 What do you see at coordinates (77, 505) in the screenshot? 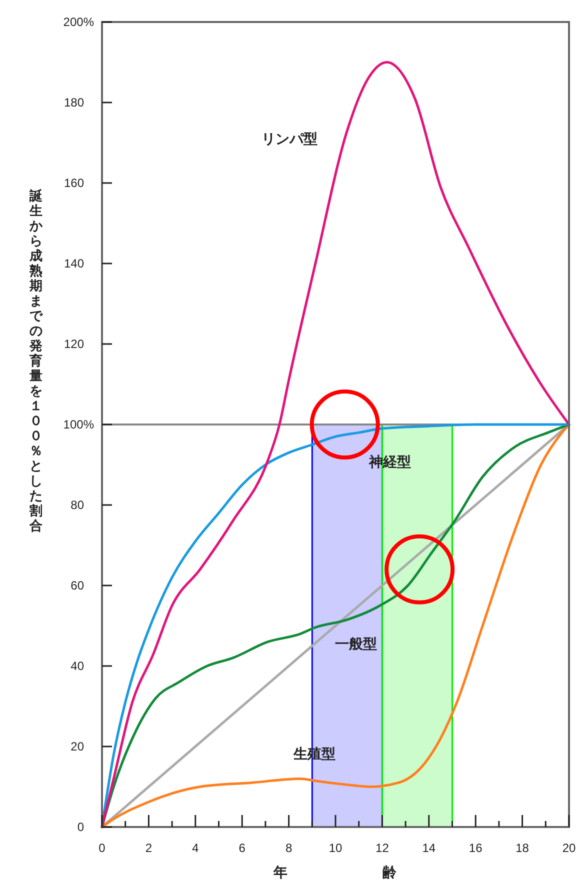
I see `y-tick-label: 80` at bounding box center [77, 505].